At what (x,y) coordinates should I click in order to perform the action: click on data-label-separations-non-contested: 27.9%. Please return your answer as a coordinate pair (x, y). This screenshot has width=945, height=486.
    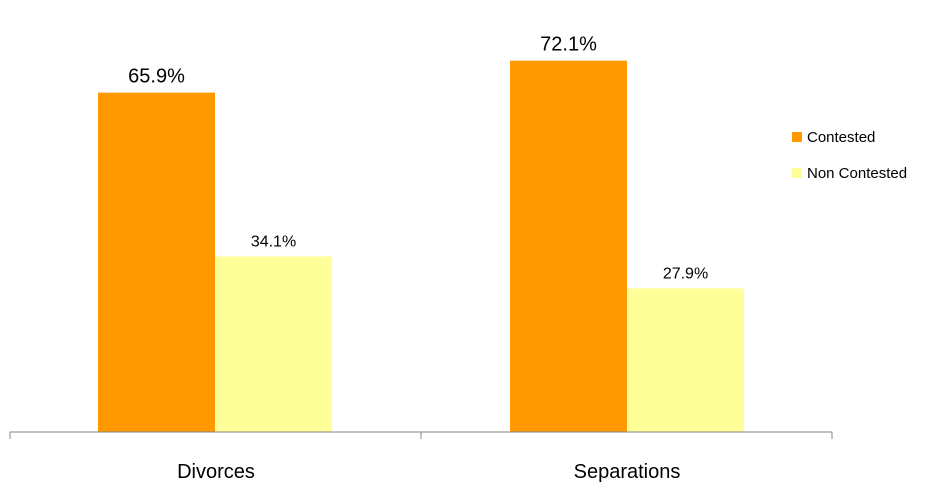
    Looking at the image, I should click on (685, 273).